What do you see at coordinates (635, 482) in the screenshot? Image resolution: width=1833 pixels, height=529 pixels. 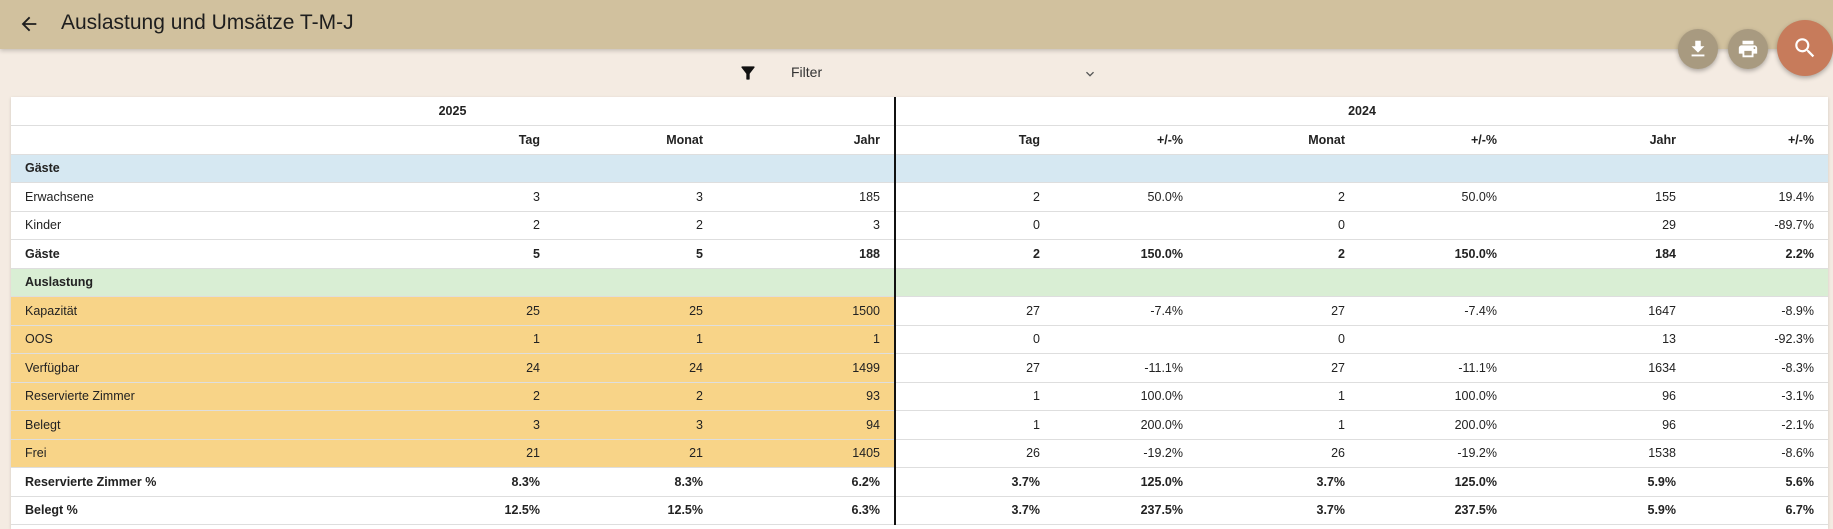 I see `table-cell: 8.3%` at bounding box center [635, 482].